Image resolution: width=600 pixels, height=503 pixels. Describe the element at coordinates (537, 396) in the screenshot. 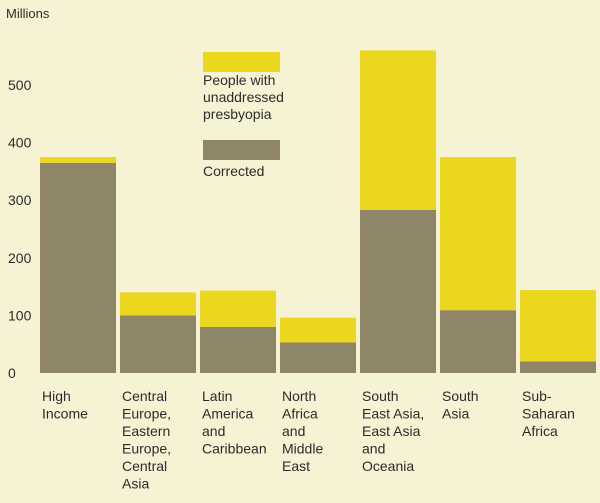

I see `x-category-label-line: Sub-` at that location.